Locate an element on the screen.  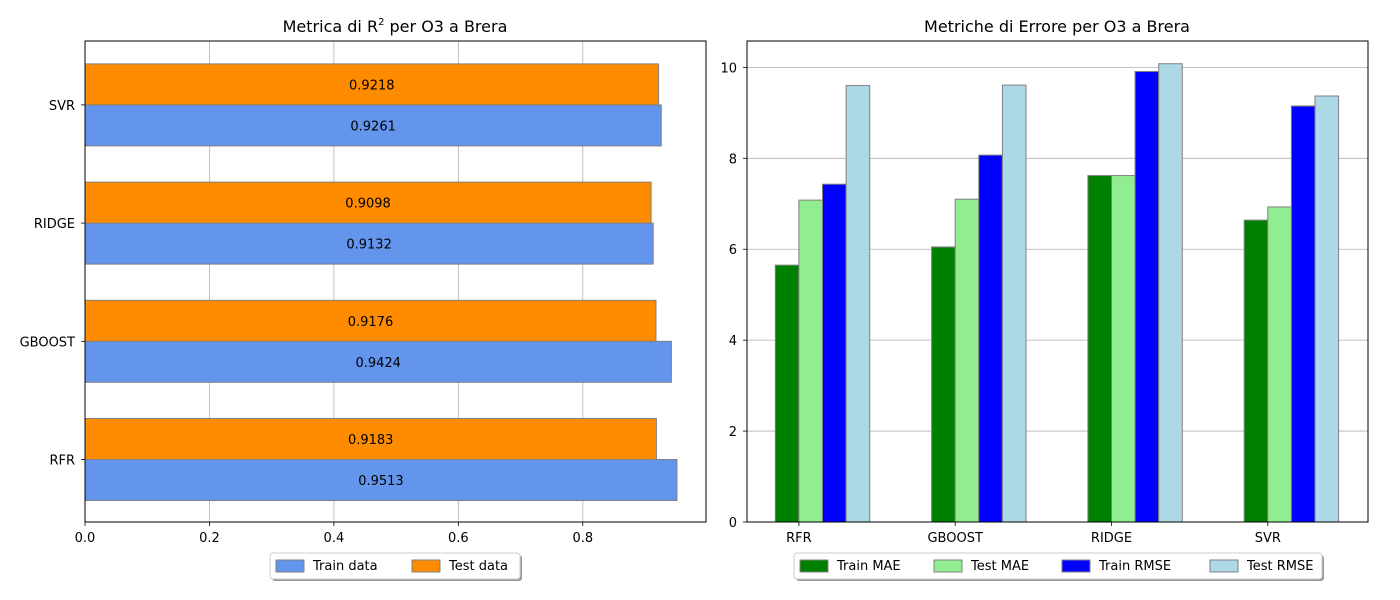
error-bar-test-mae-rfr is located at coordinates (811, 361).